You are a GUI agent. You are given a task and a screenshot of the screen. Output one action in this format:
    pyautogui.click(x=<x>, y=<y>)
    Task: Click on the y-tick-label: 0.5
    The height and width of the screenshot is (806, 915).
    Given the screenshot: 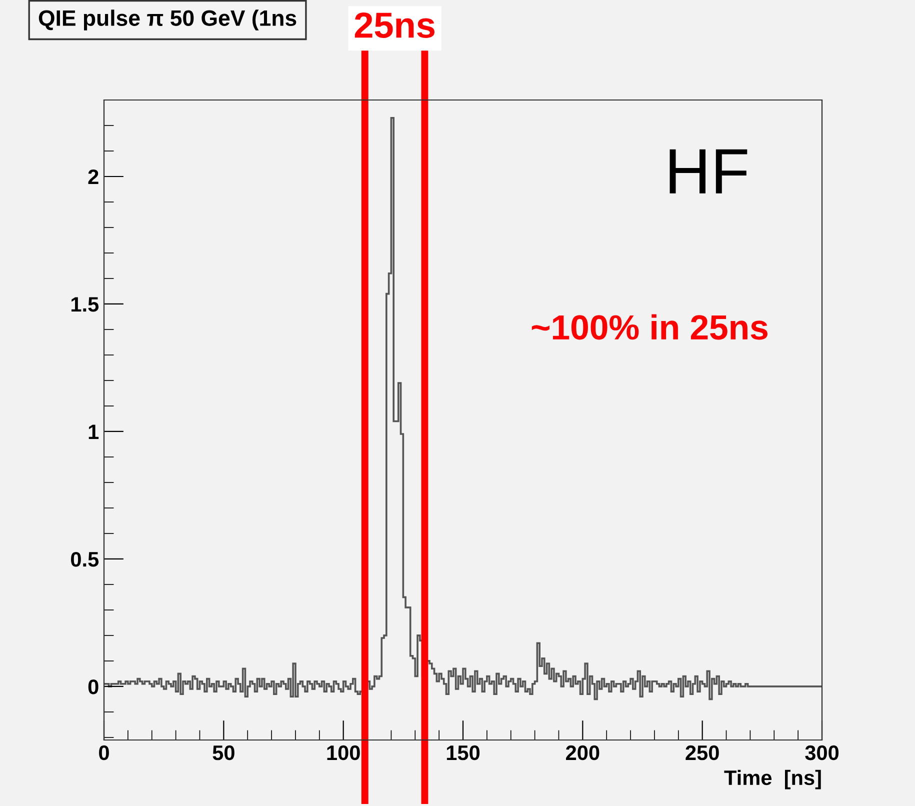 What is the action you would take?
    pyautogui.click(x=85, y=559)
    